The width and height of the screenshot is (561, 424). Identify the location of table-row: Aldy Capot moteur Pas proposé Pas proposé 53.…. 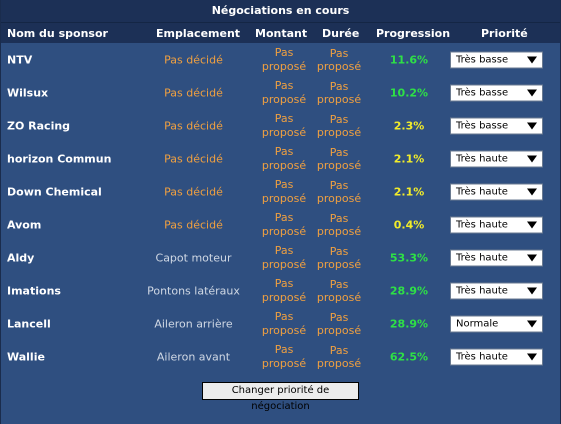
(280, 257).